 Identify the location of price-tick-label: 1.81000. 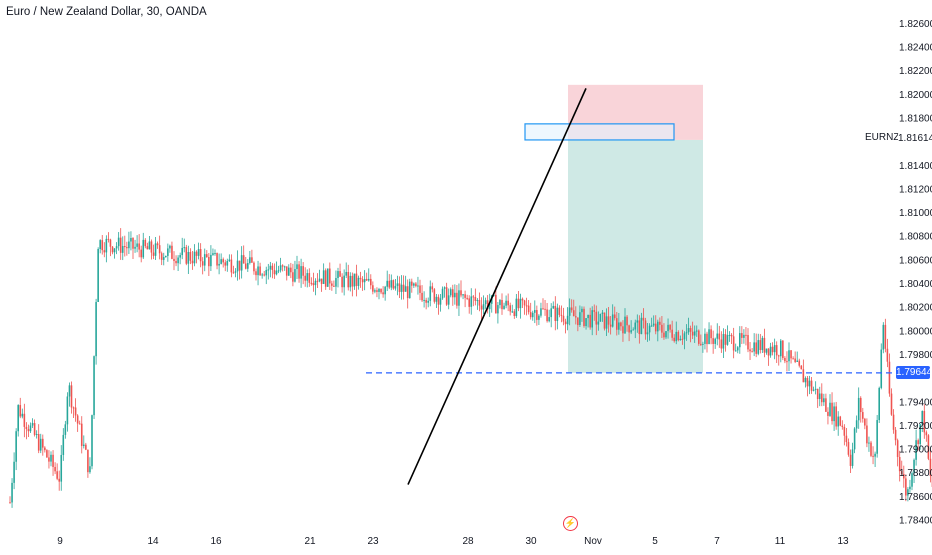
(915, 213).